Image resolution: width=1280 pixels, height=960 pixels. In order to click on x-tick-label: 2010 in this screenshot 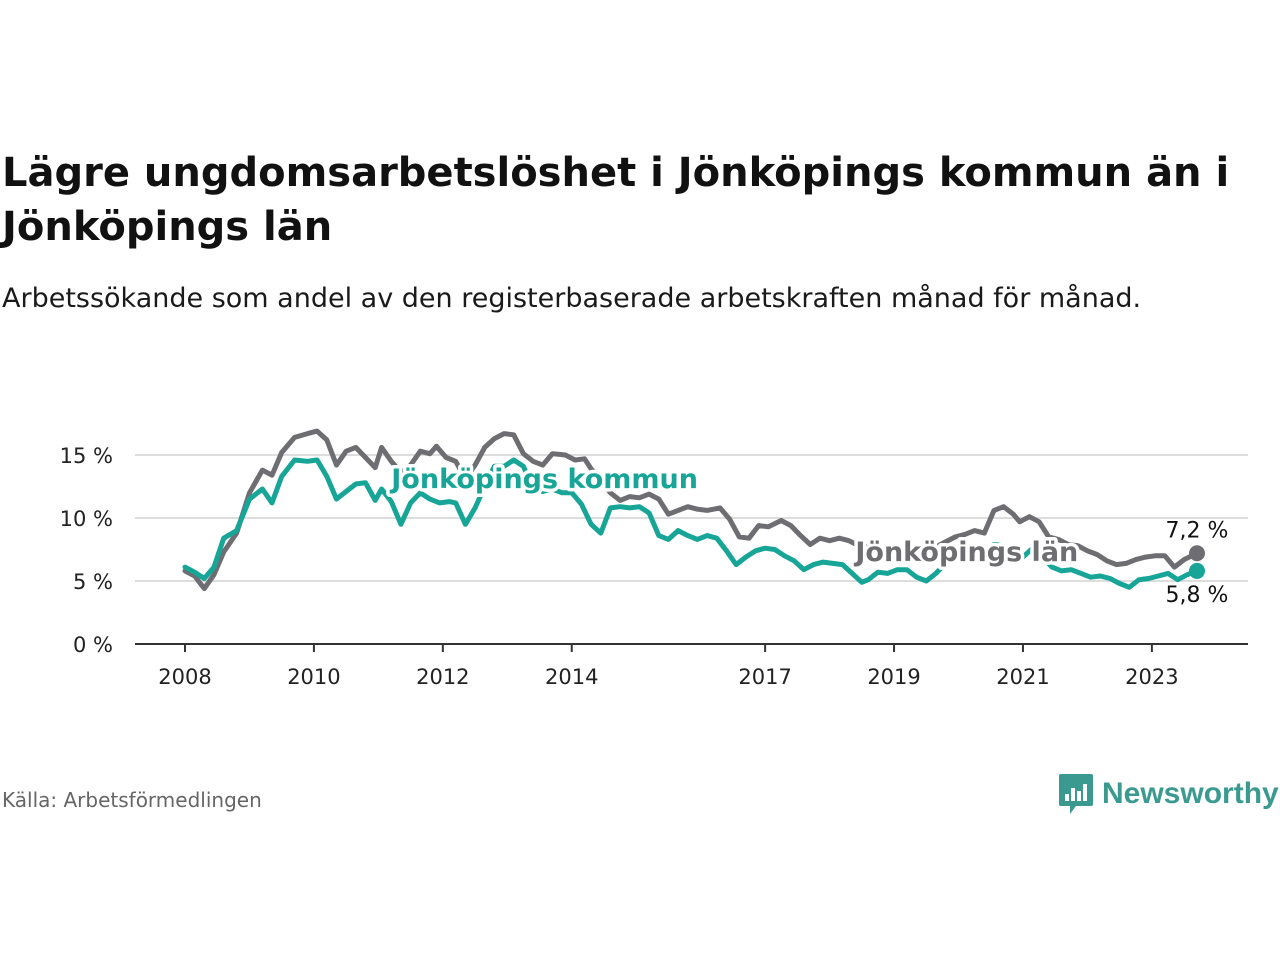, I will do `click(313, 677)`.